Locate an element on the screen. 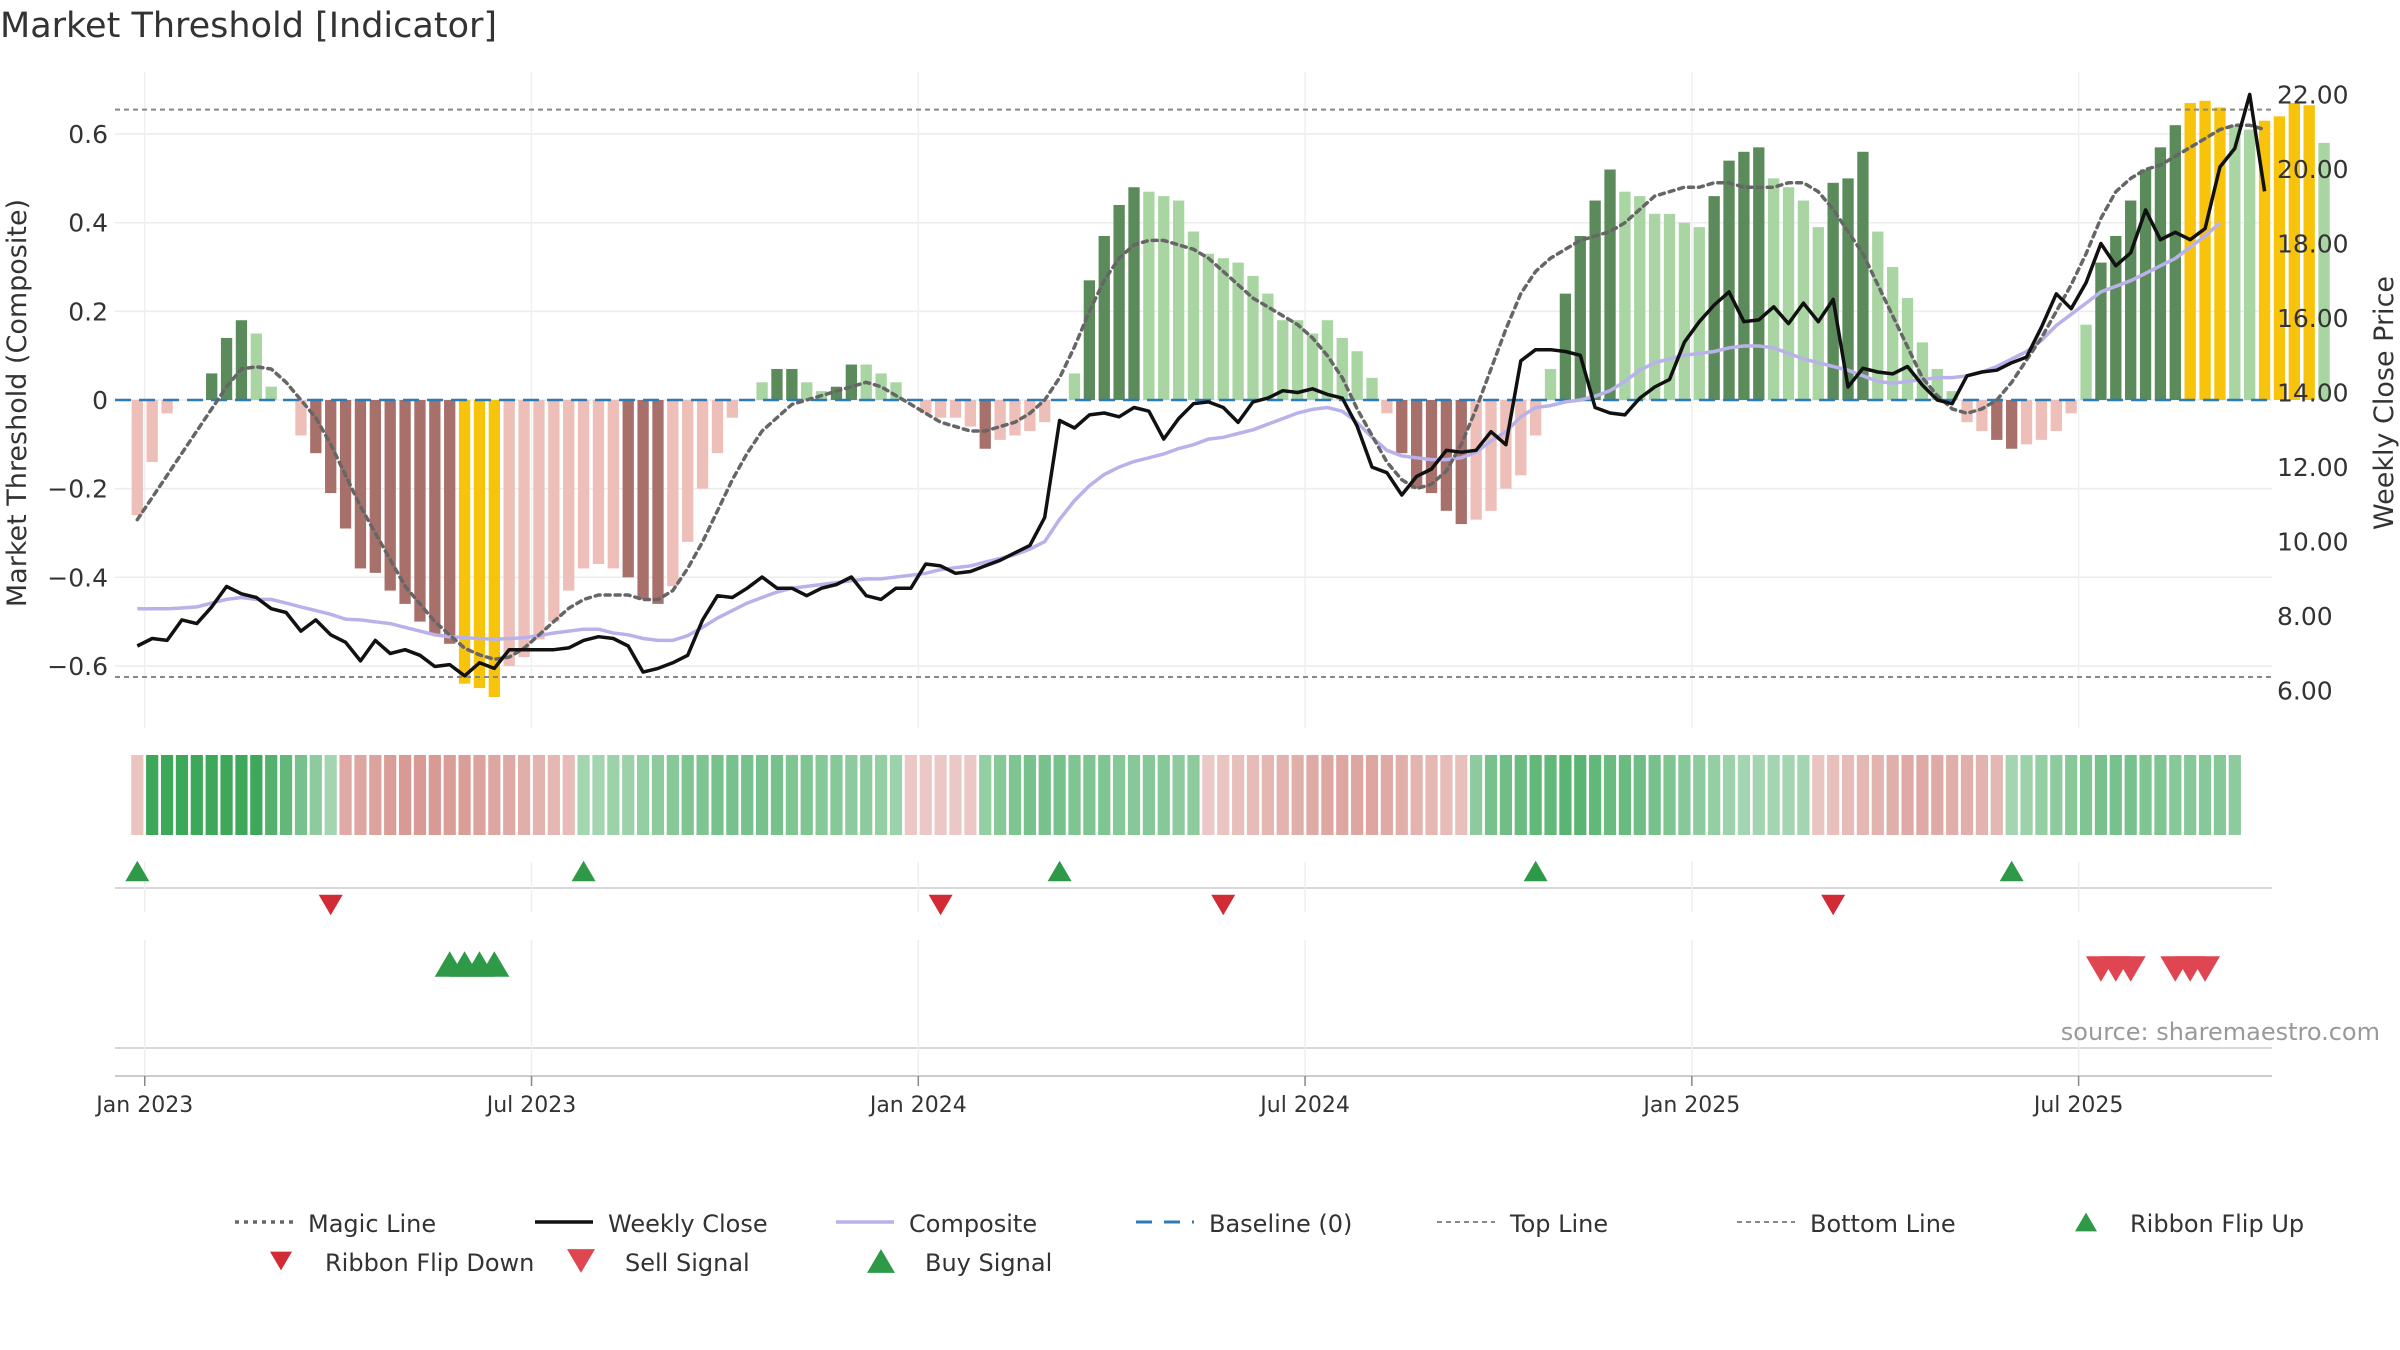 This screenshot has height=1350, width=2400. ribbon-flip-up-marker is located at coordinates (1535, 871).